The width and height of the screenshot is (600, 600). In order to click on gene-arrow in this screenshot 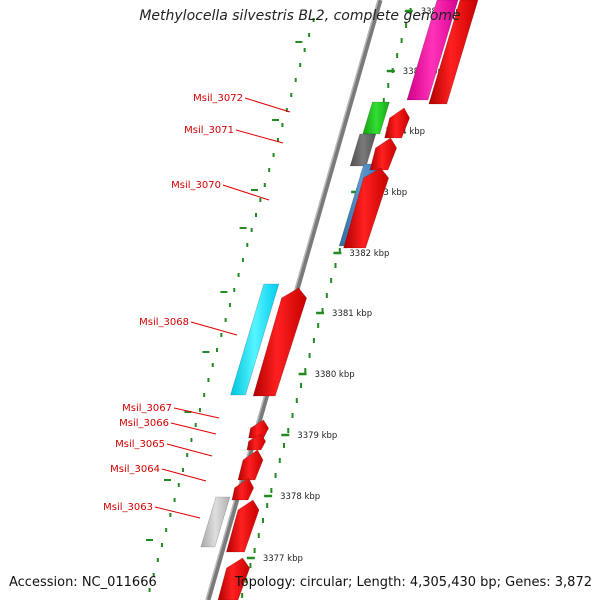, I will do `click(453, 52)`.